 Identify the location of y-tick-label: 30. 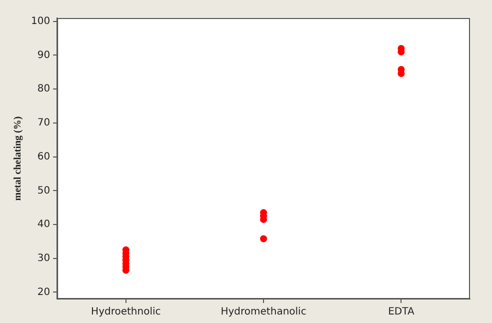
(43, 258).